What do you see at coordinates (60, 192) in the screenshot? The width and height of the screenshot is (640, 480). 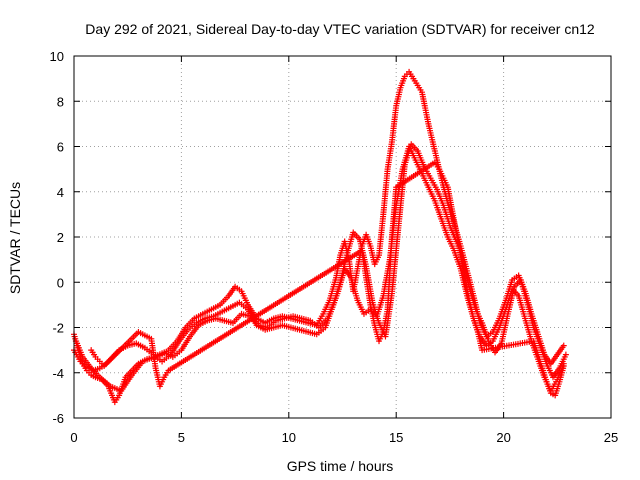 I see `y-tick-label: 4` at bounding box center [60, 192].